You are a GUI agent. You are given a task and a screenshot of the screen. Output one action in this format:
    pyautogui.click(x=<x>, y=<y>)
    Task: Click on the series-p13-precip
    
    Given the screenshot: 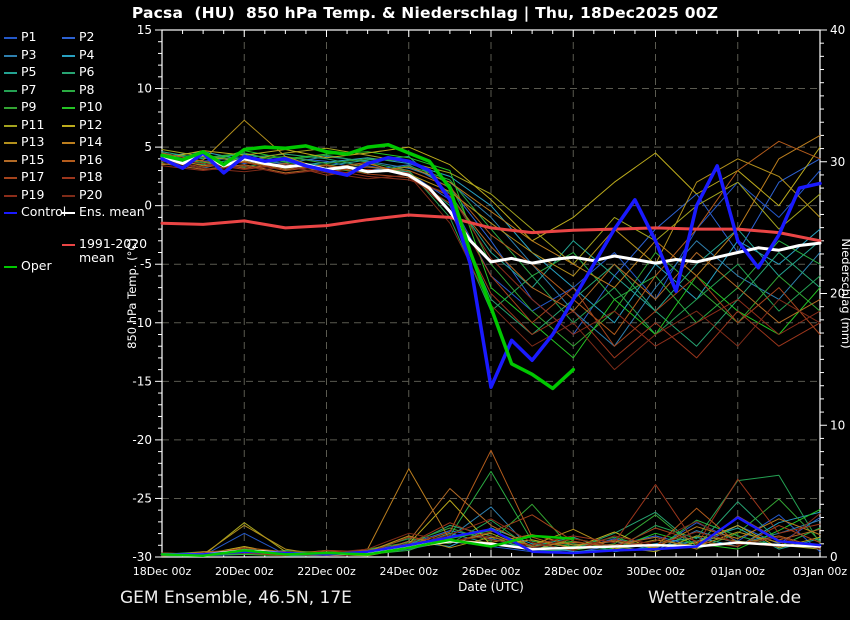 What is the action you would take?
    pyautogui.click(x=491, y=540)
    